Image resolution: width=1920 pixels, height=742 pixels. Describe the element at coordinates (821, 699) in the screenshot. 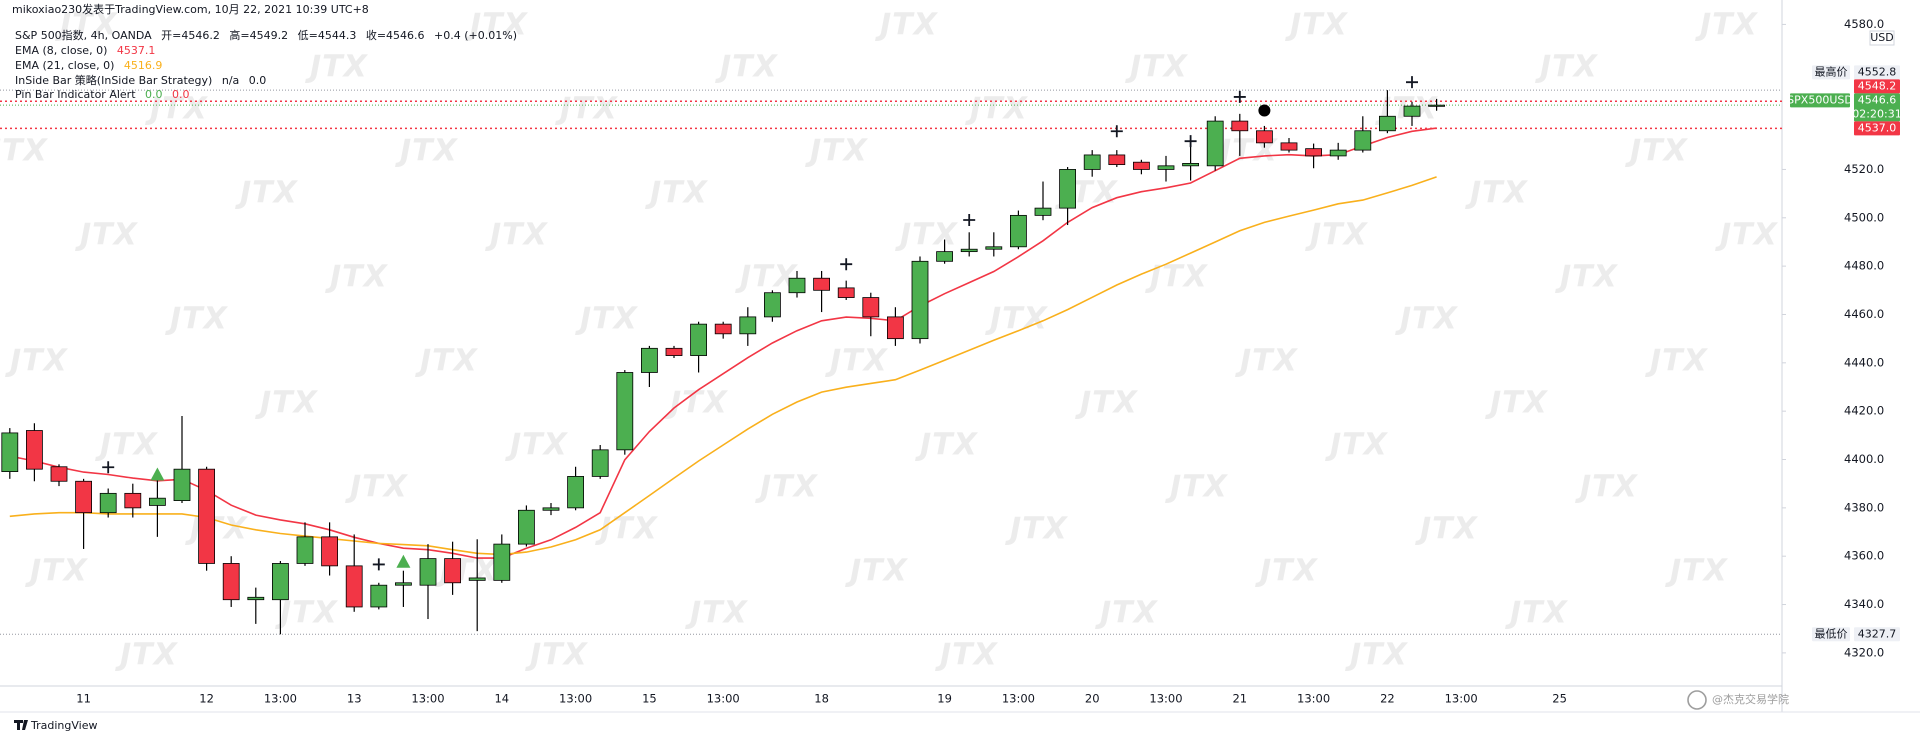

I see `x-tick-label: 18` at that location.